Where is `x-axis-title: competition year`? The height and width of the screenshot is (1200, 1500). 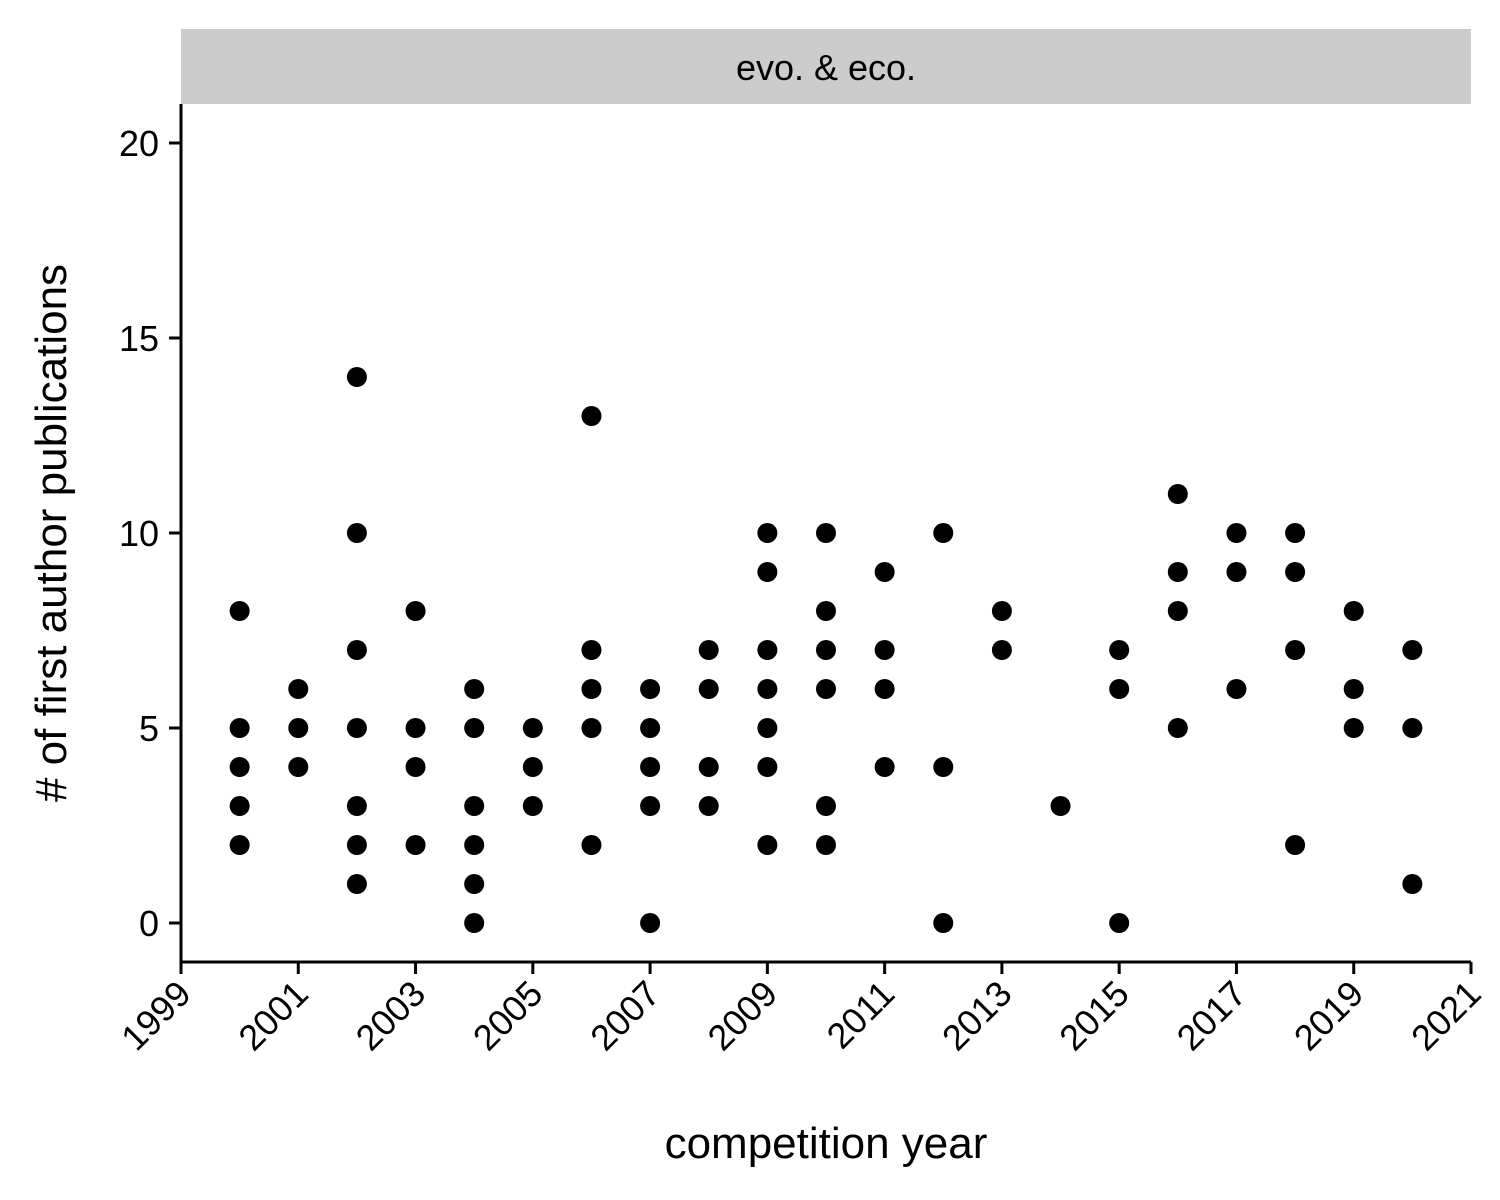
x-axis-title: competition year is located at coordinates (826, 1143).